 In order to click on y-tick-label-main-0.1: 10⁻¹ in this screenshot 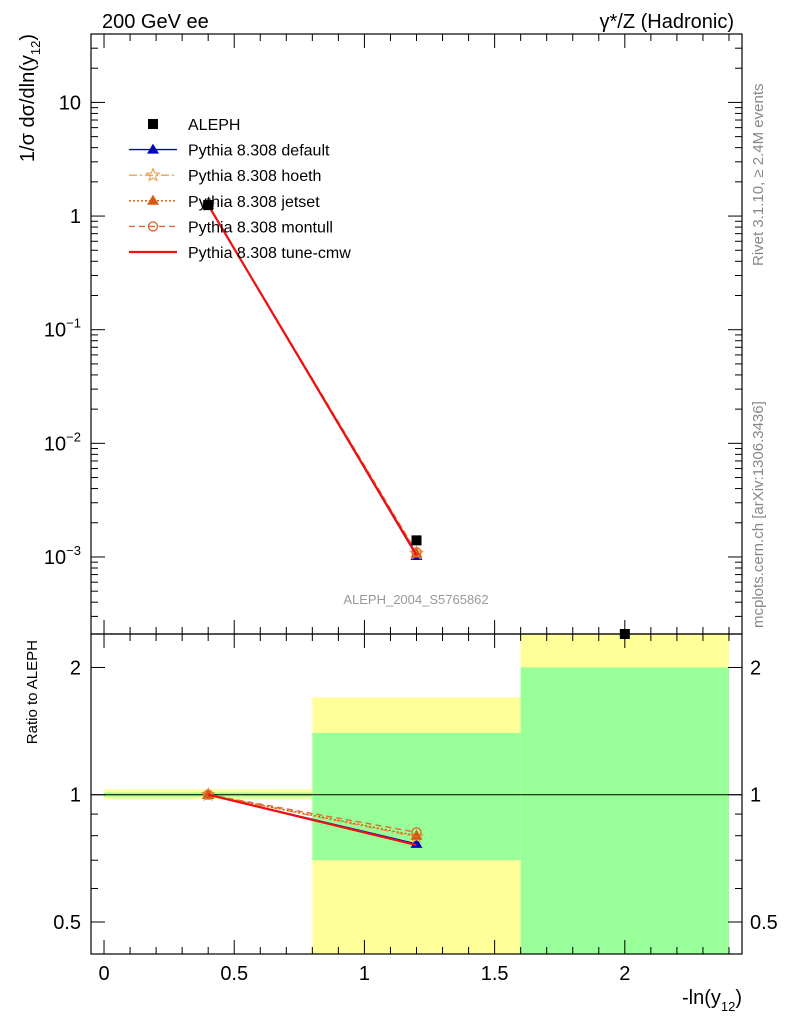, I will do `click(62, 329)`.